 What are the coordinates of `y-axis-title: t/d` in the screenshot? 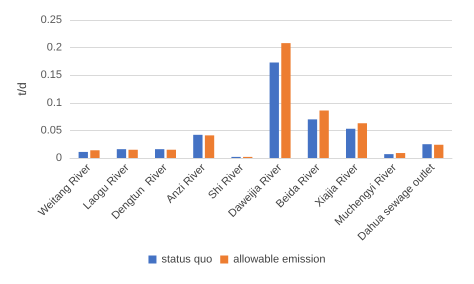 It's located at (22, 89).